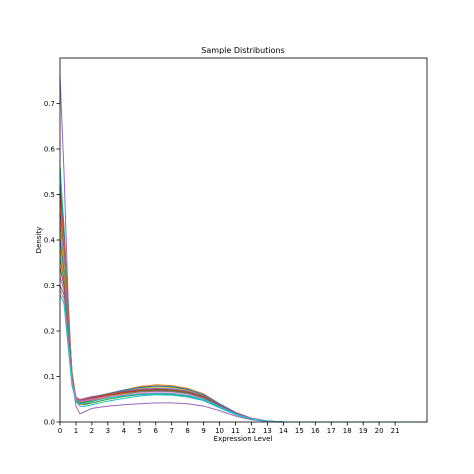 The width and height of the screenshot is (474, 474). What do you see at coordinates (395, 431) in the screenshot?
I see `x-tick-label: 21` at bounding box center [395, 431].